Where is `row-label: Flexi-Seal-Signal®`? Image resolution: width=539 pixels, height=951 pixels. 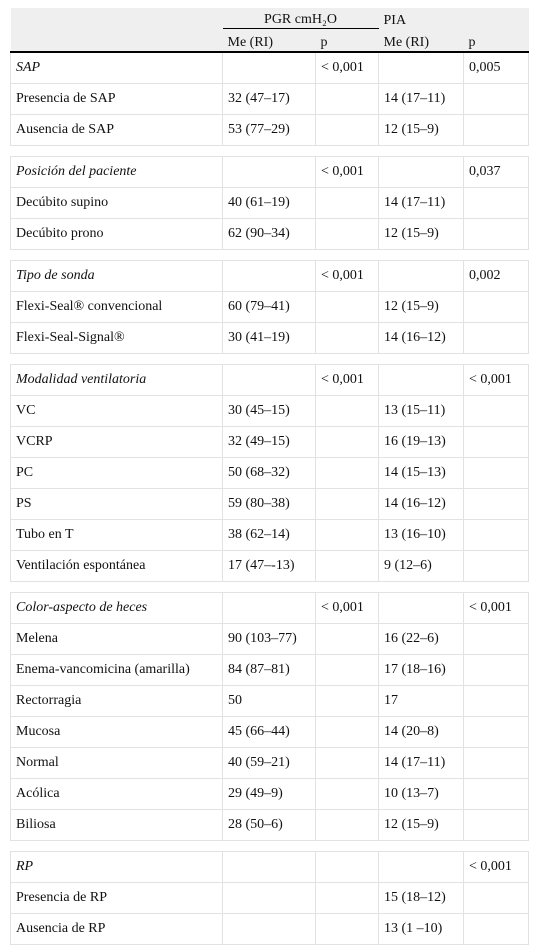 row-label: Flexi-Seal-Signal® is located at coordinates (116, 338).